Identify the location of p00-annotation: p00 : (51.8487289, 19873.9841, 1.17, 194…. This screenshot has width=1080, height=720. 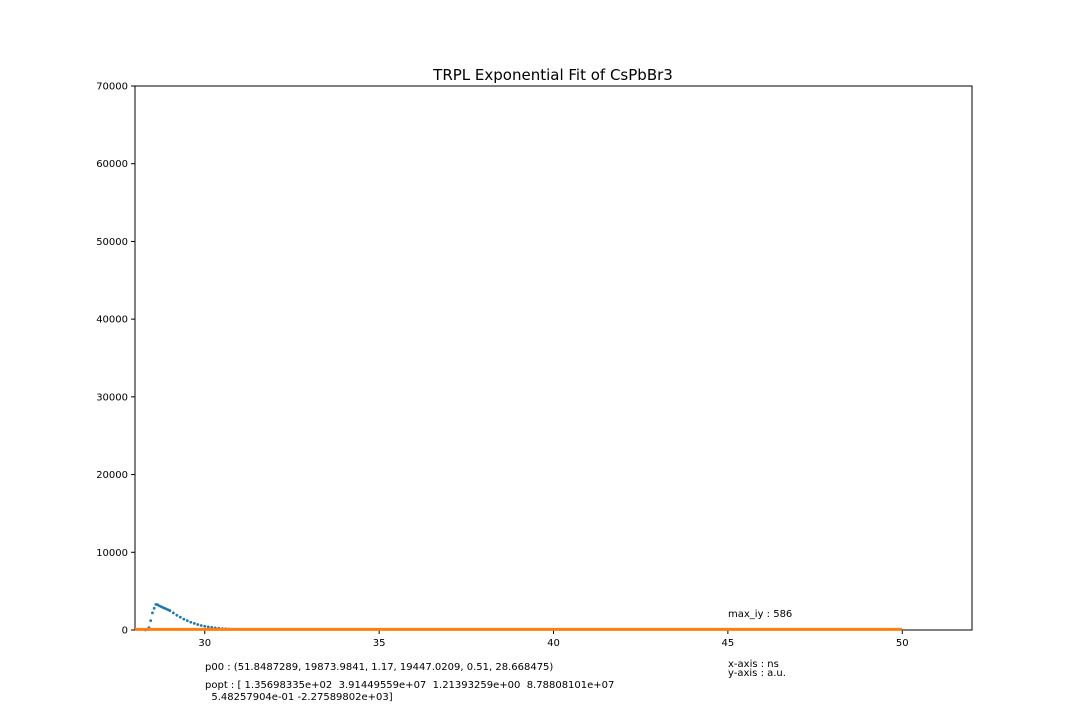
(379, 667).